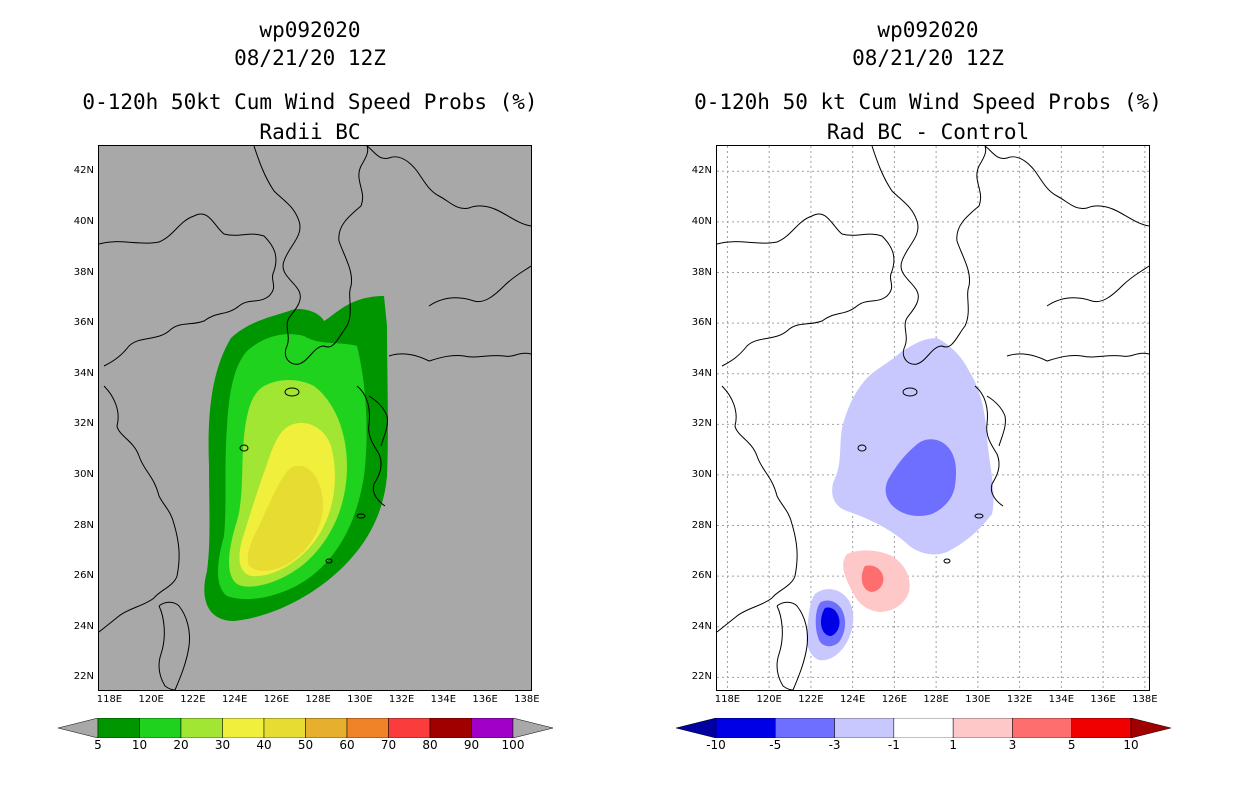 This screenshot has height=800, width=1236. I want to click on right-lon-label: 130E, so click(978, 699).